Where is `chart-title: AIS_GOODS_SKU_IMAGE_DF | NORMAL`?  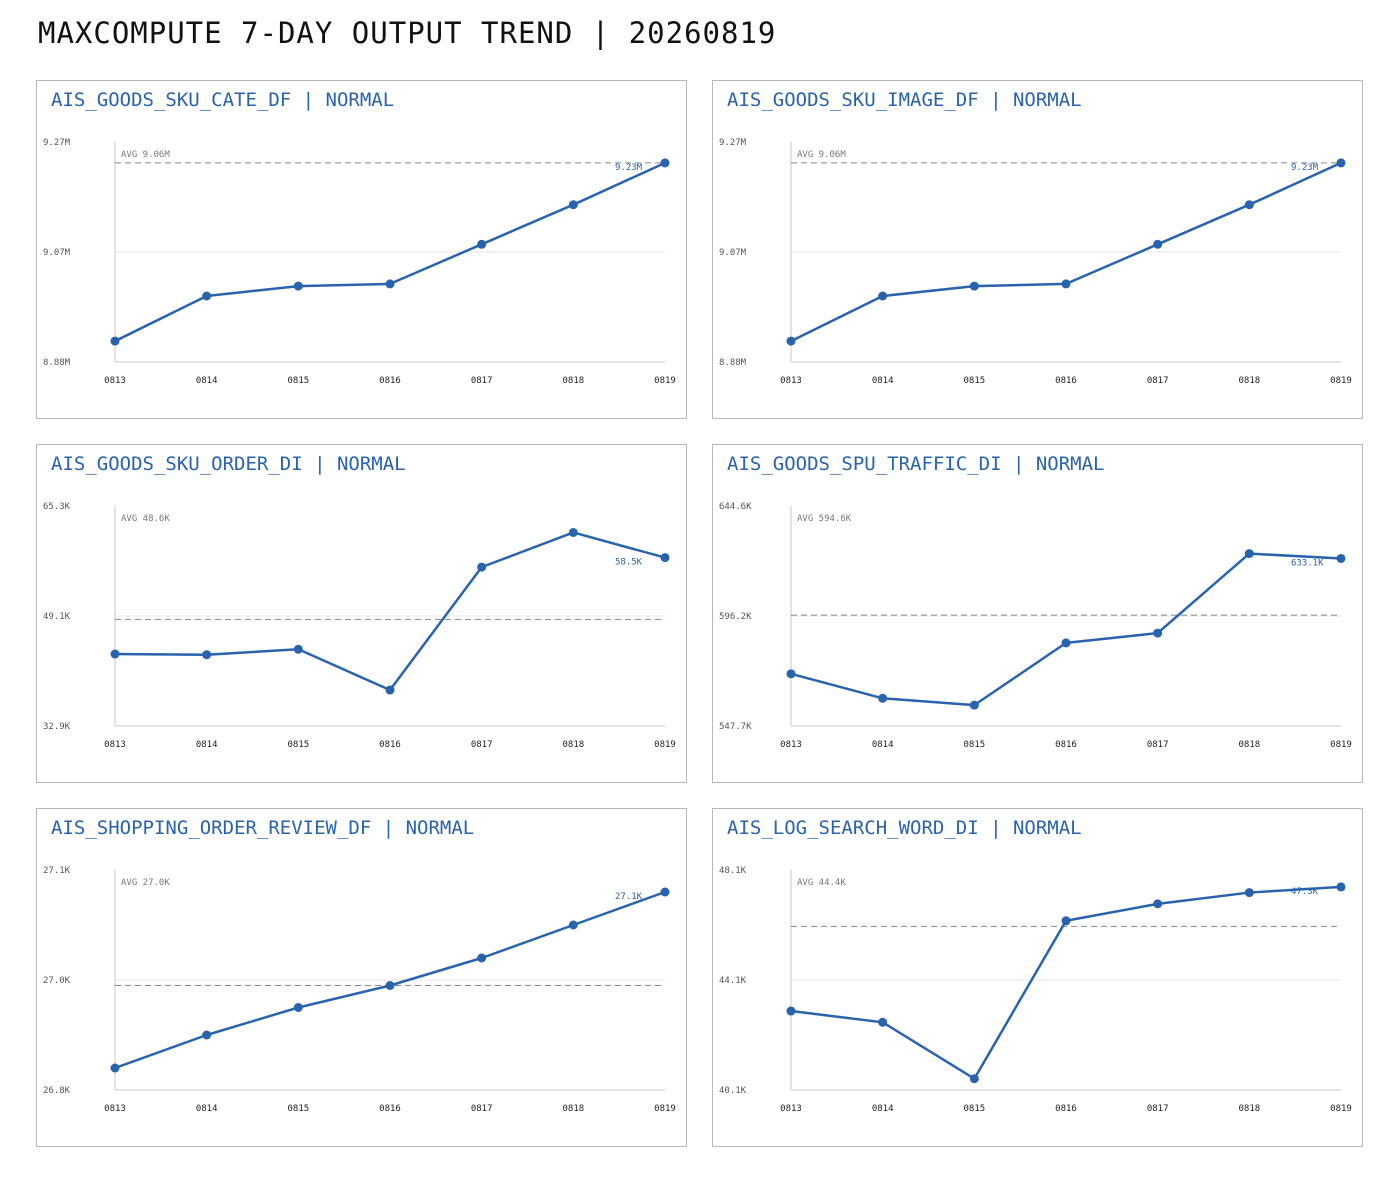
chart-title: AIS_GOODS_SKU_IMAGE_DF | NORMAL is located at coordinates (904, 100).